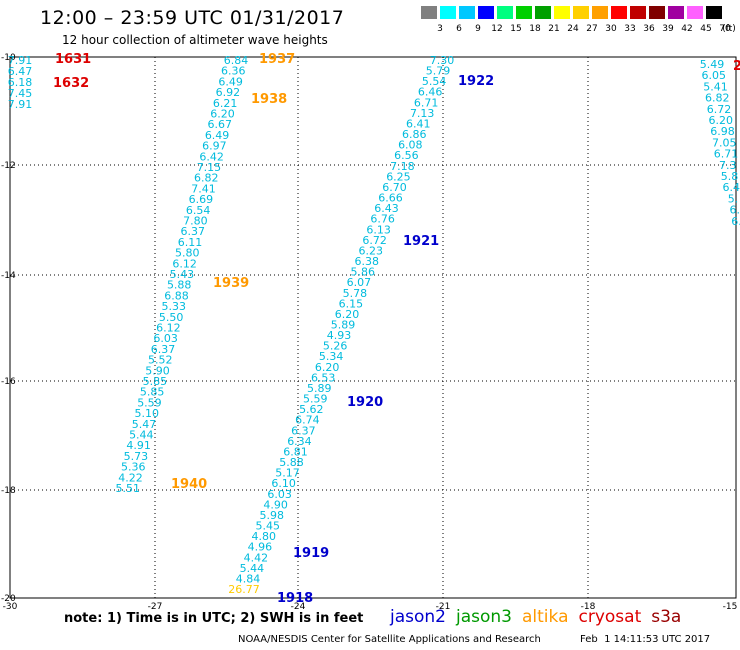  I want to click on swh-value: 6.82, so click(717, 98).